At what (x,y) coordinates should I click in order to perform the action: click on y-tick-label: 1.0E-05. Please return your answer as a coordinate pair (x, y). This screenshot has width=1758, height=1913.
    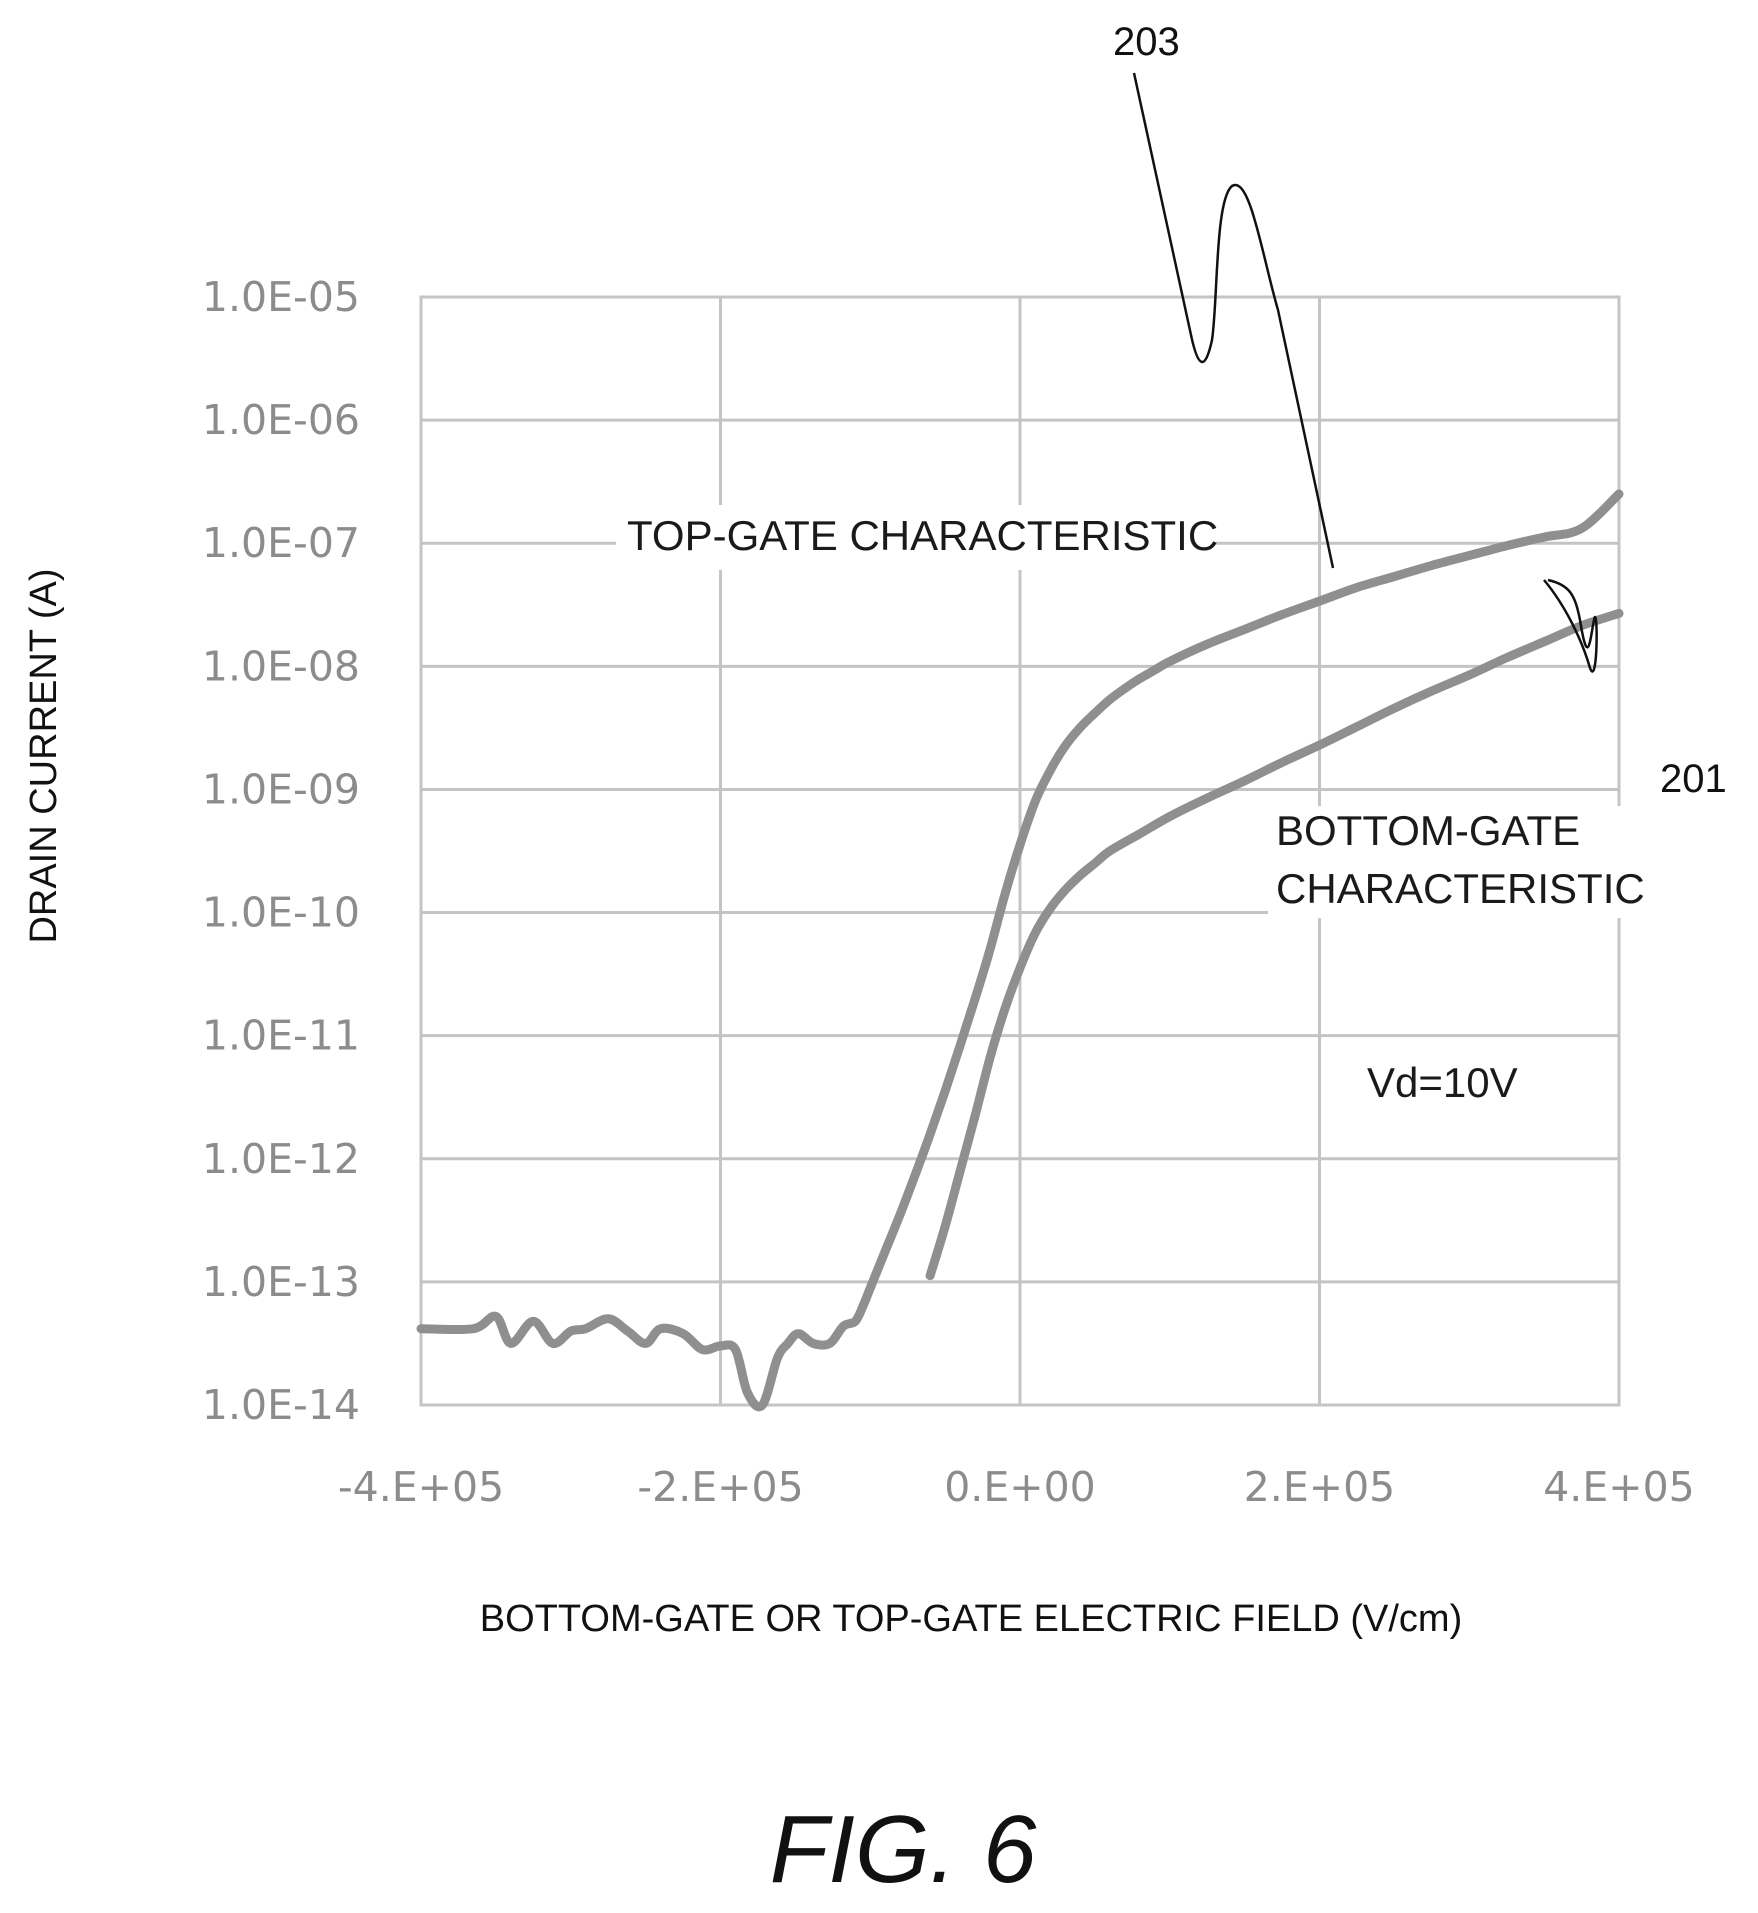
    Looking at the image, I should click on (281, 297).